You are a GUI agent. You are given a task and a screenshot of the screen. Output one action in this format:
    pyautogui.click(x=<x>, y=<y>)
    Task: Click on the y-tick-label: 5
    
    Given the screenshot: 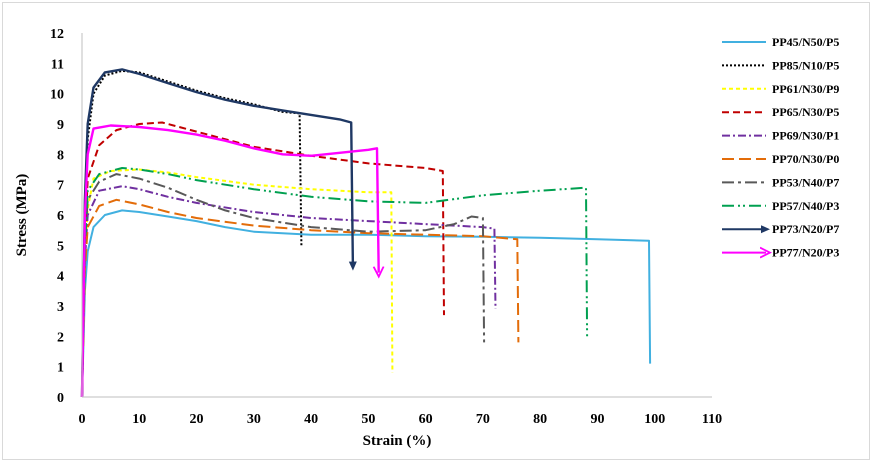 What is the action you would take?
    pyautogui.click(x=60, y=246)
    